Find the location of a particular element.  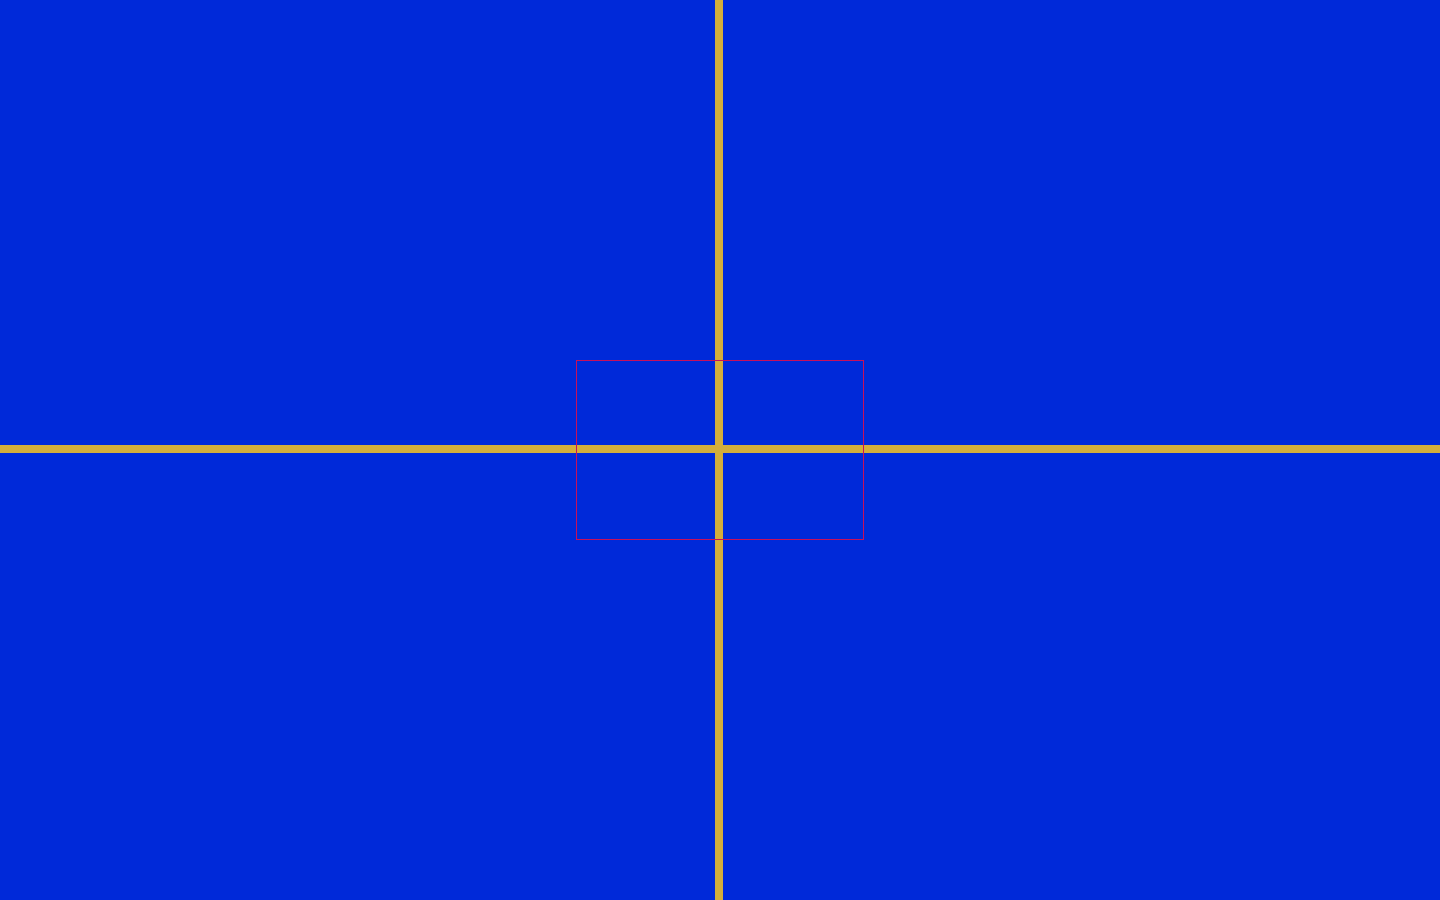

center-selection-frame is located at coordinates (720, 450).